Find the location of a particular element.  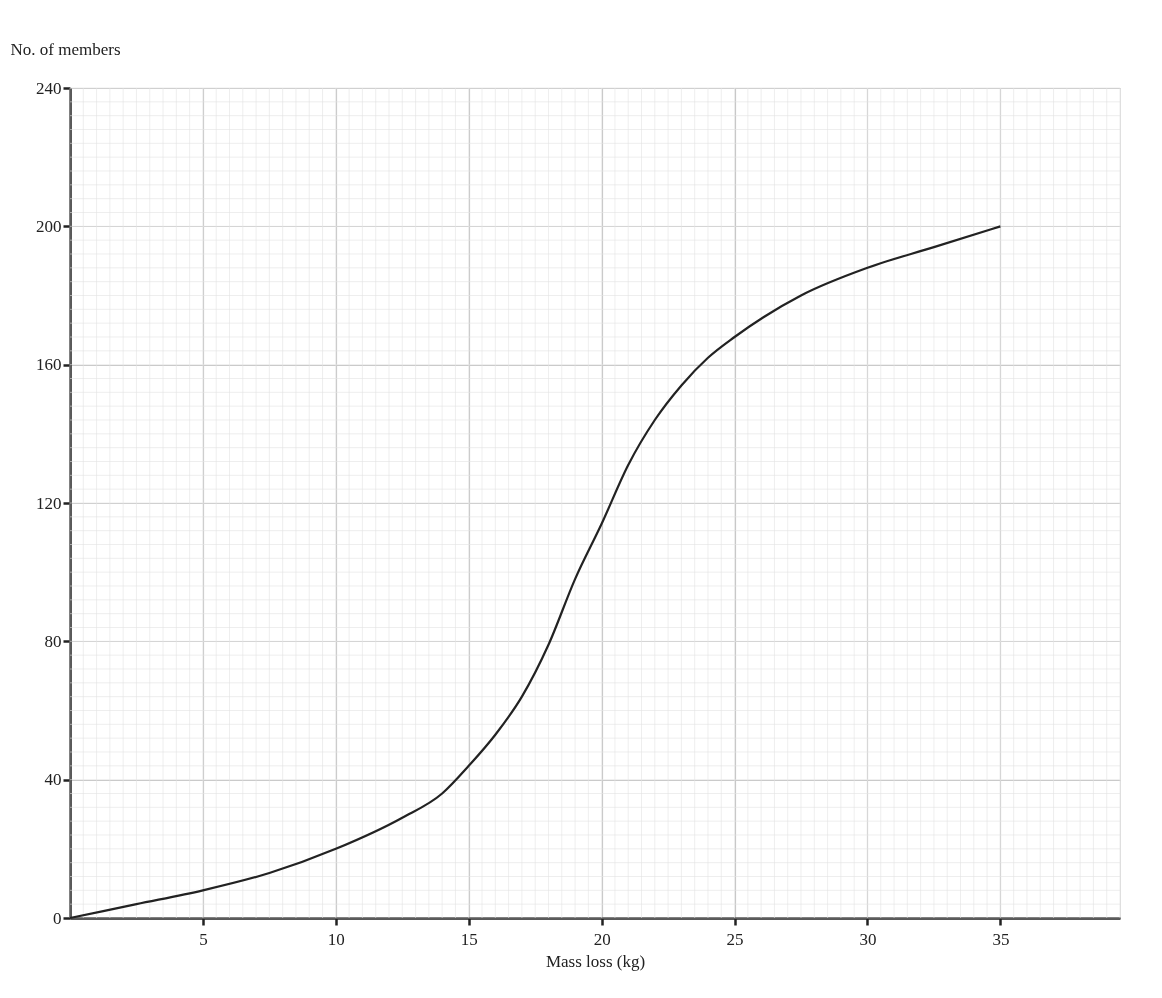

y-tick-label: 40 is located at coordinates (53, 780).